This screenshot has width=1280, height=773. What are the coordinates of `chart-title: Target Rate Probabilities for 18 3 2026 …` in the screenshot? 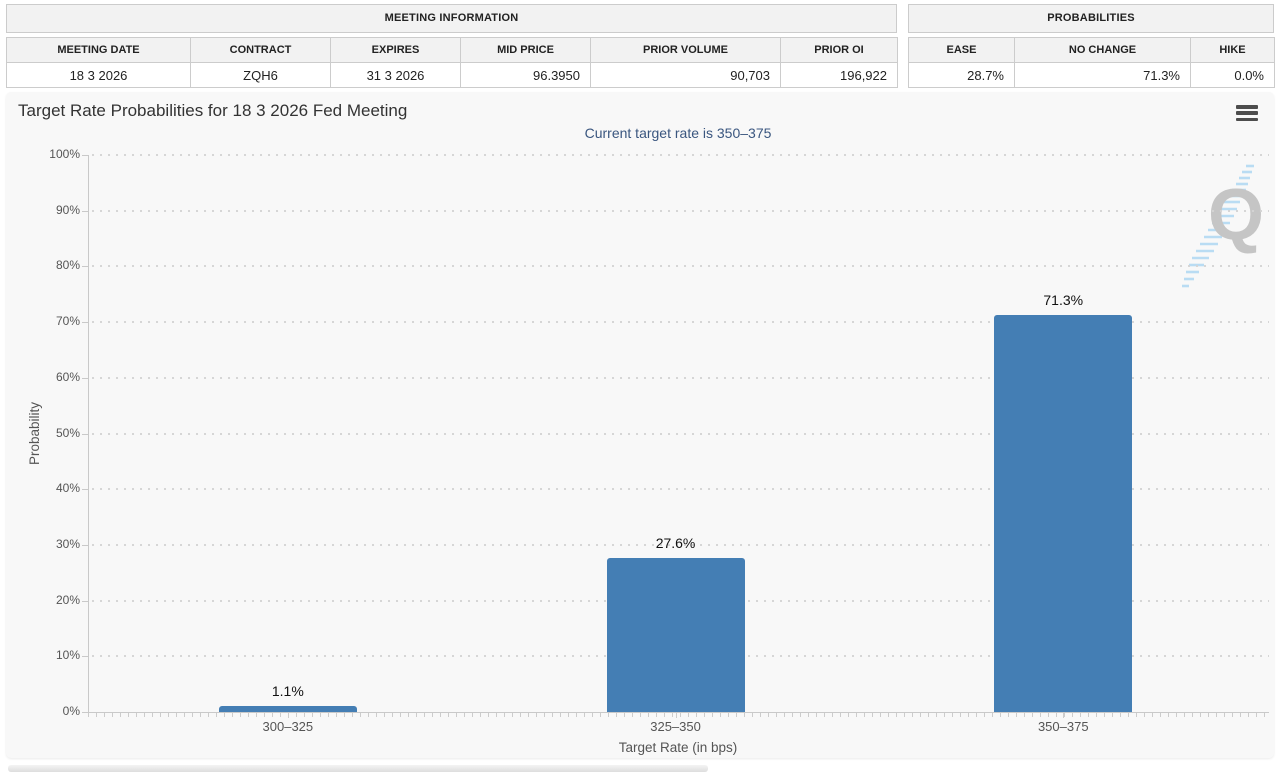 It's located at (213, 110).